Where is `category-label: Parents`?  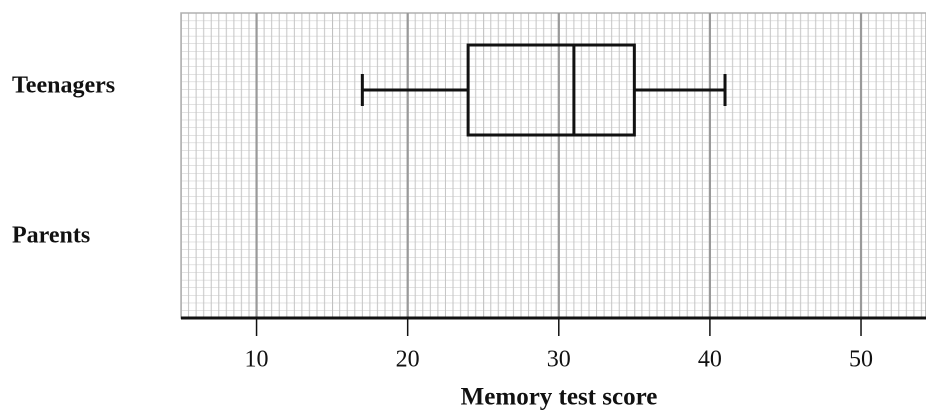 category-label: Parents is located at coordinates (51, 236).